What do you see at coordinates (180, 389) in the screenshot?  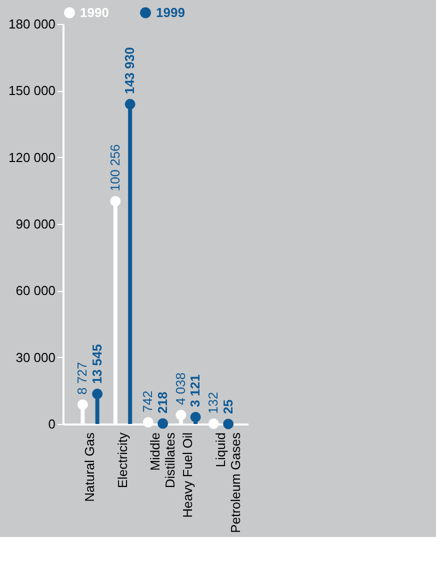 I see `data-label: 4 038` at bounding box center [180, 389].